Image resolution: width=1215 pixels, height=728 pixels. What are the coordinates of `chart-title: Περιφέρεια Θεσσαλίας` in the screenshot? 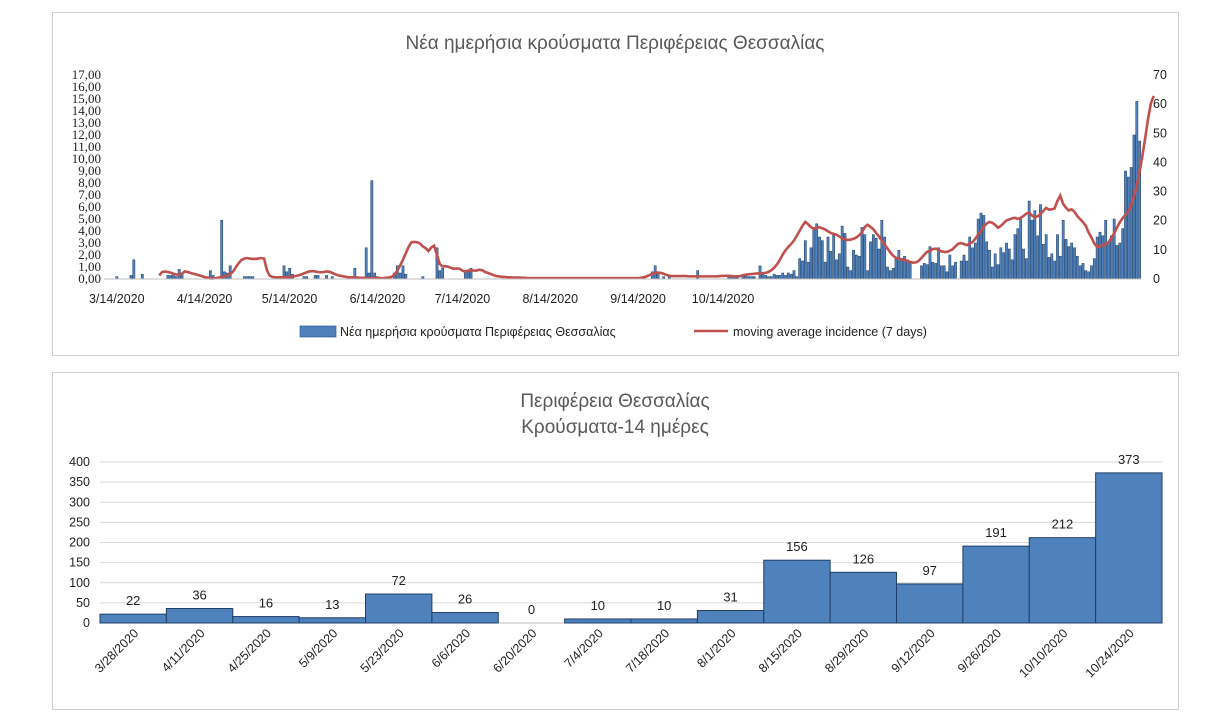 It's located at (614, 401).